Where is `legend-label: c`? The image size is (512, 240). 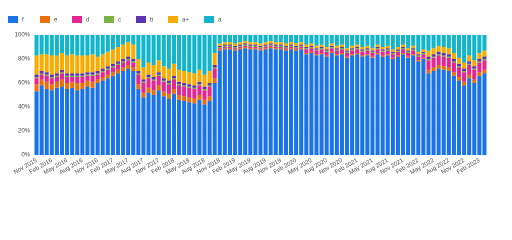 legend-label: c is located at coordinates (119, 21).